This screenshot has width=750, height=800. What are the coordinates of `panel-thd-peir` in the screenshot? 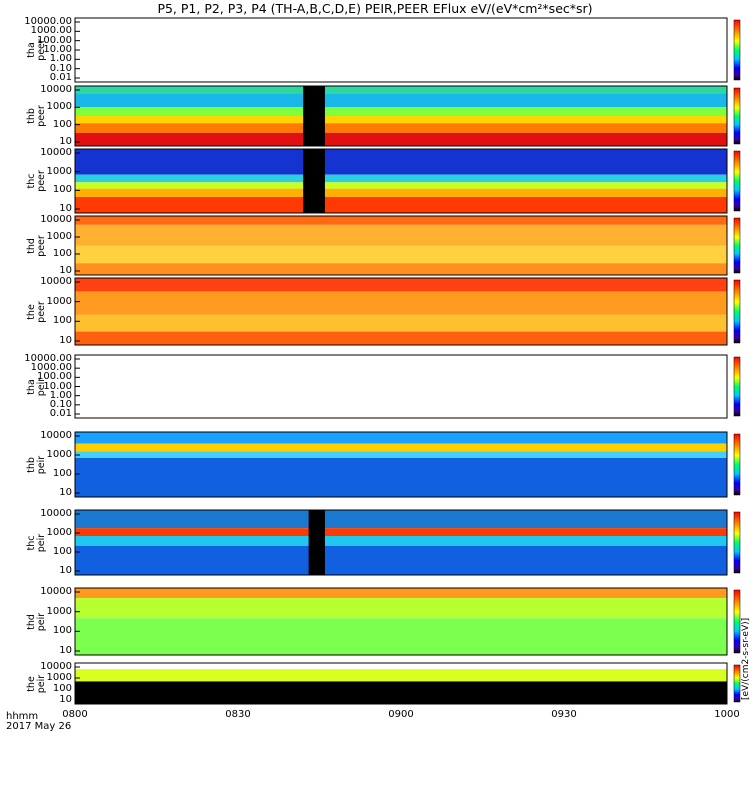 It's located at (407, 621).